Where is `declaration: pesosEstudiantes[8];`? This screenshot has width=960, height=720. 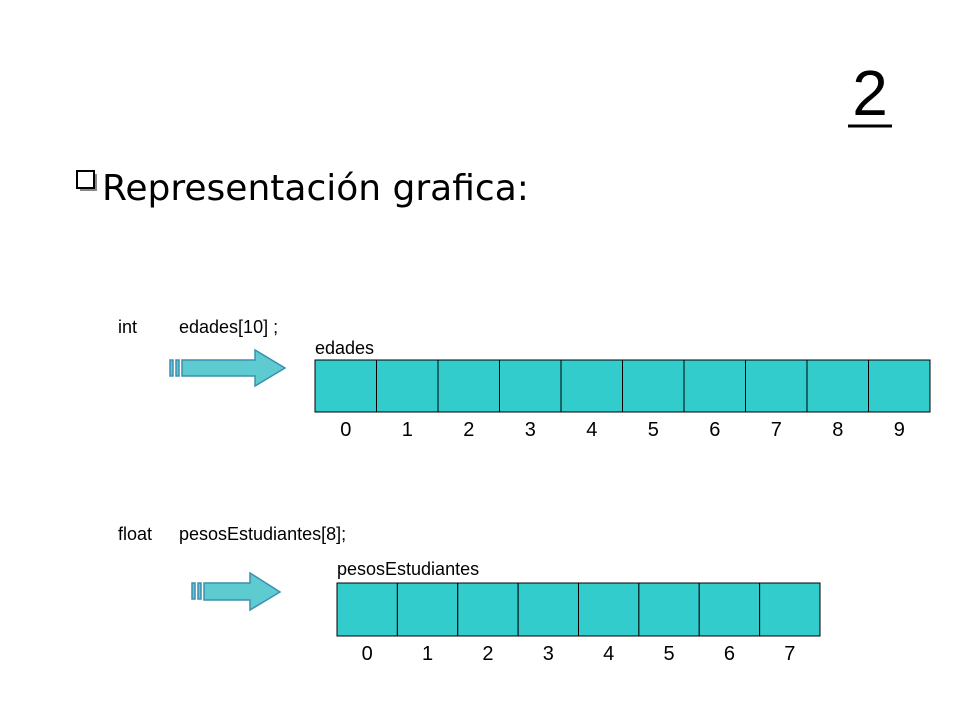 declaration: pesosEstudiantes[8]; is located at coordinates (262, 534).